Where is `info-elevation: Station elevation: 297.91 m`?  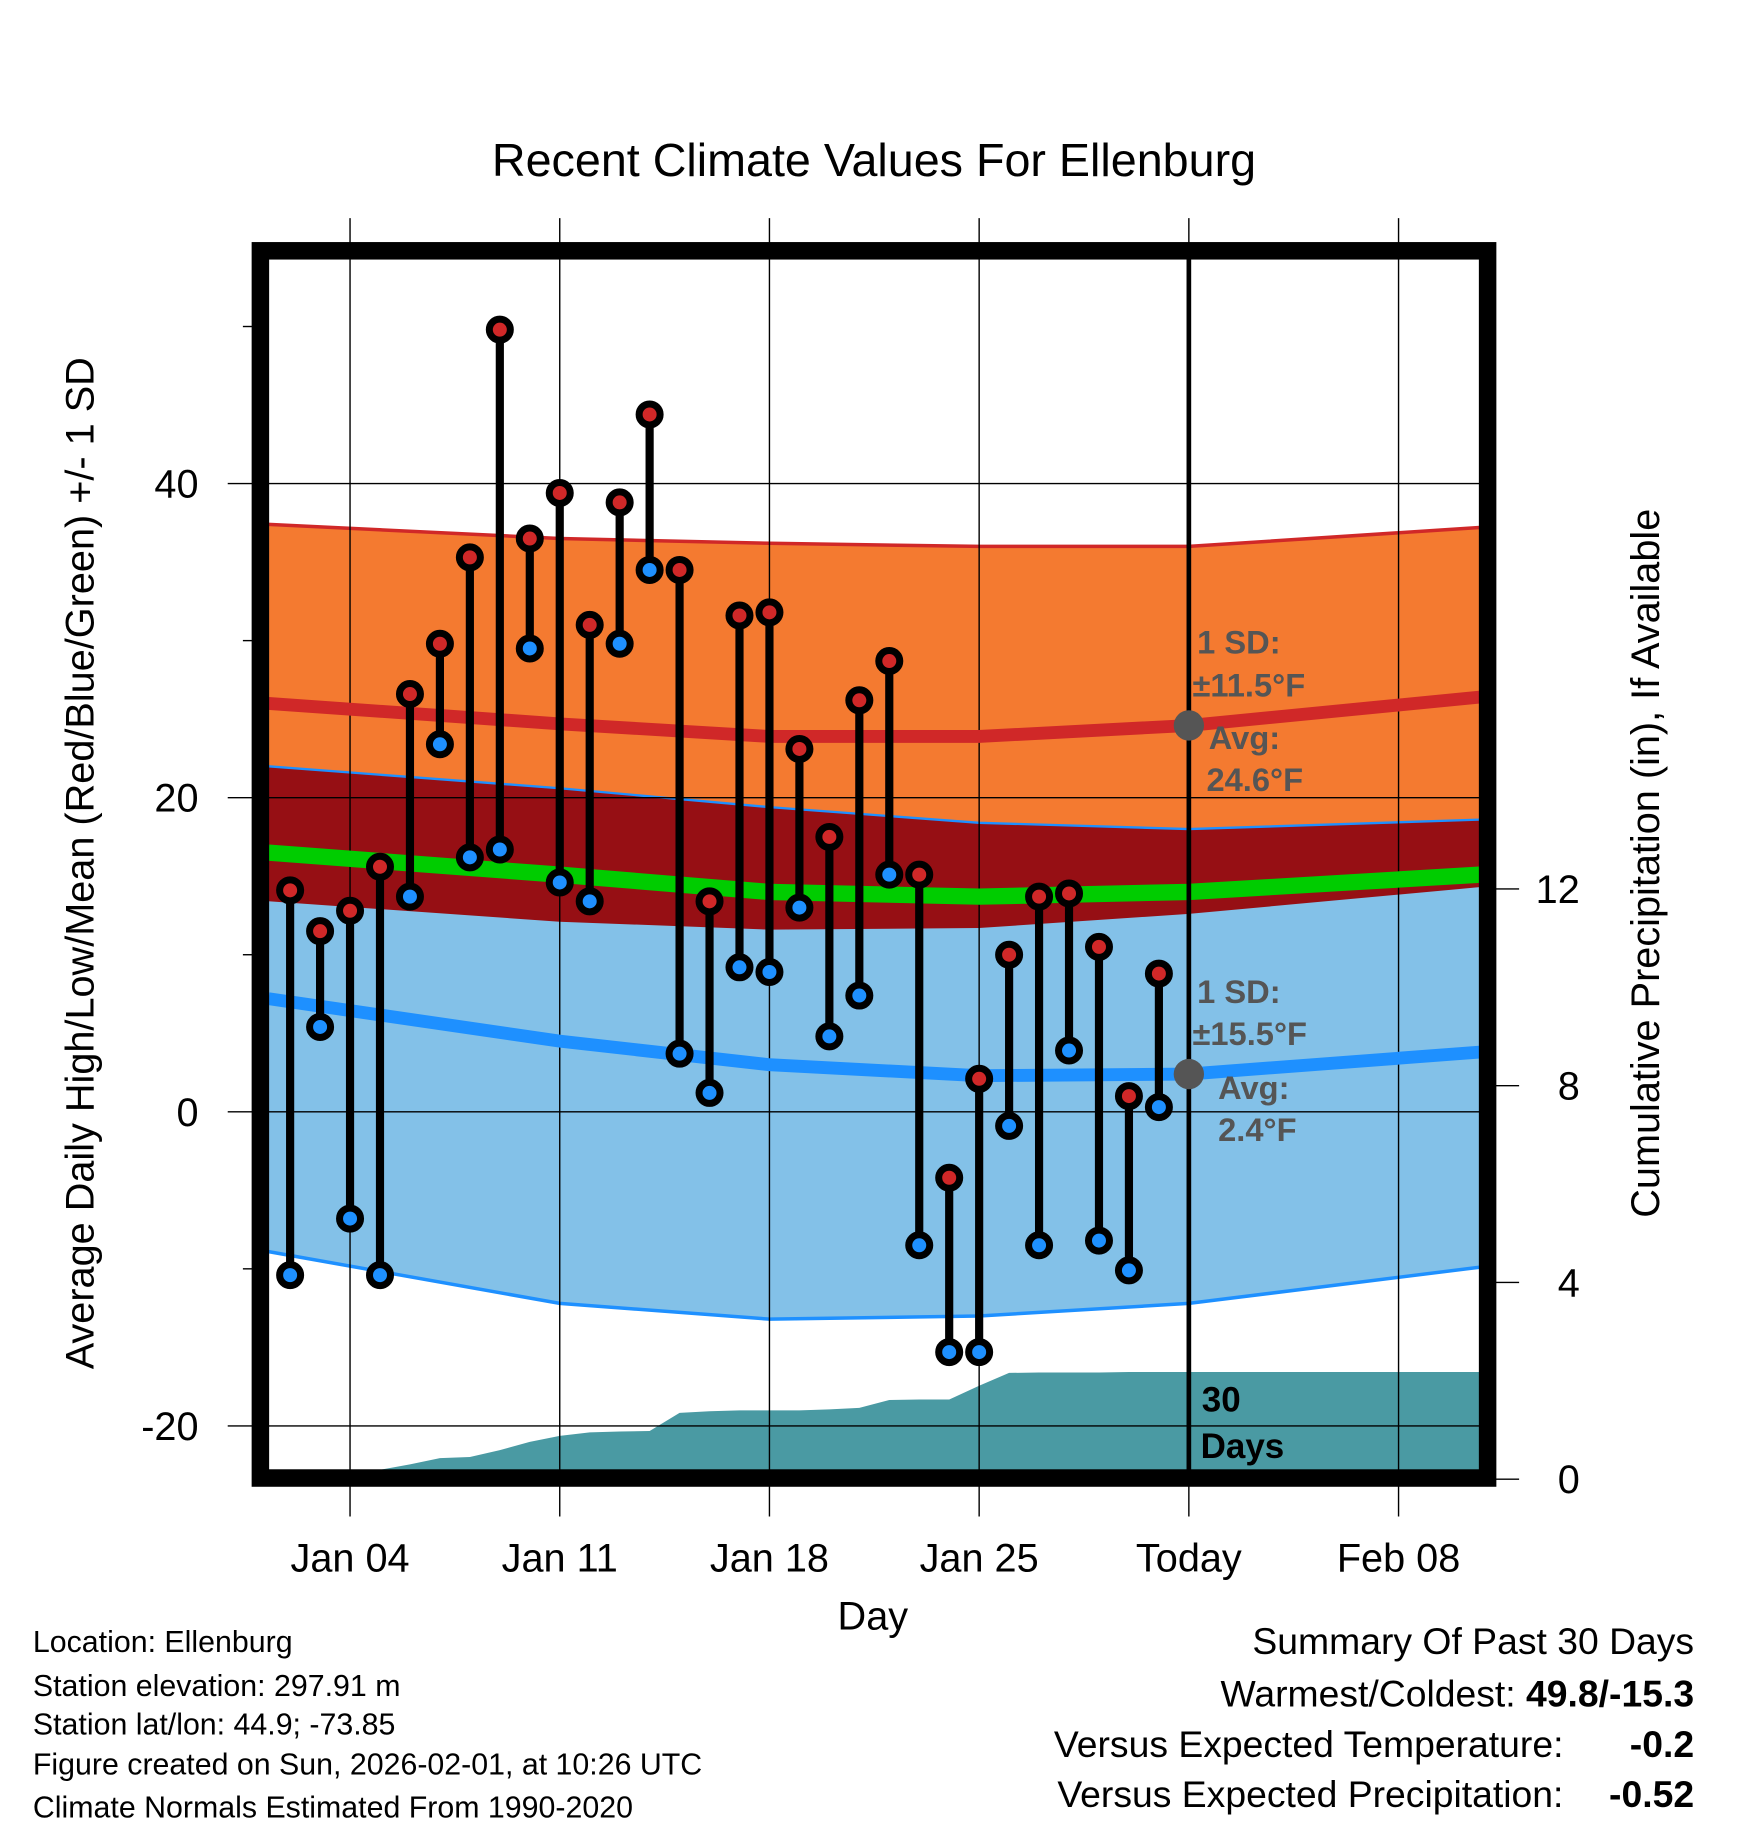 info-elevation: Station elevation: 297.91 m is located at coordinates (217, 1686).